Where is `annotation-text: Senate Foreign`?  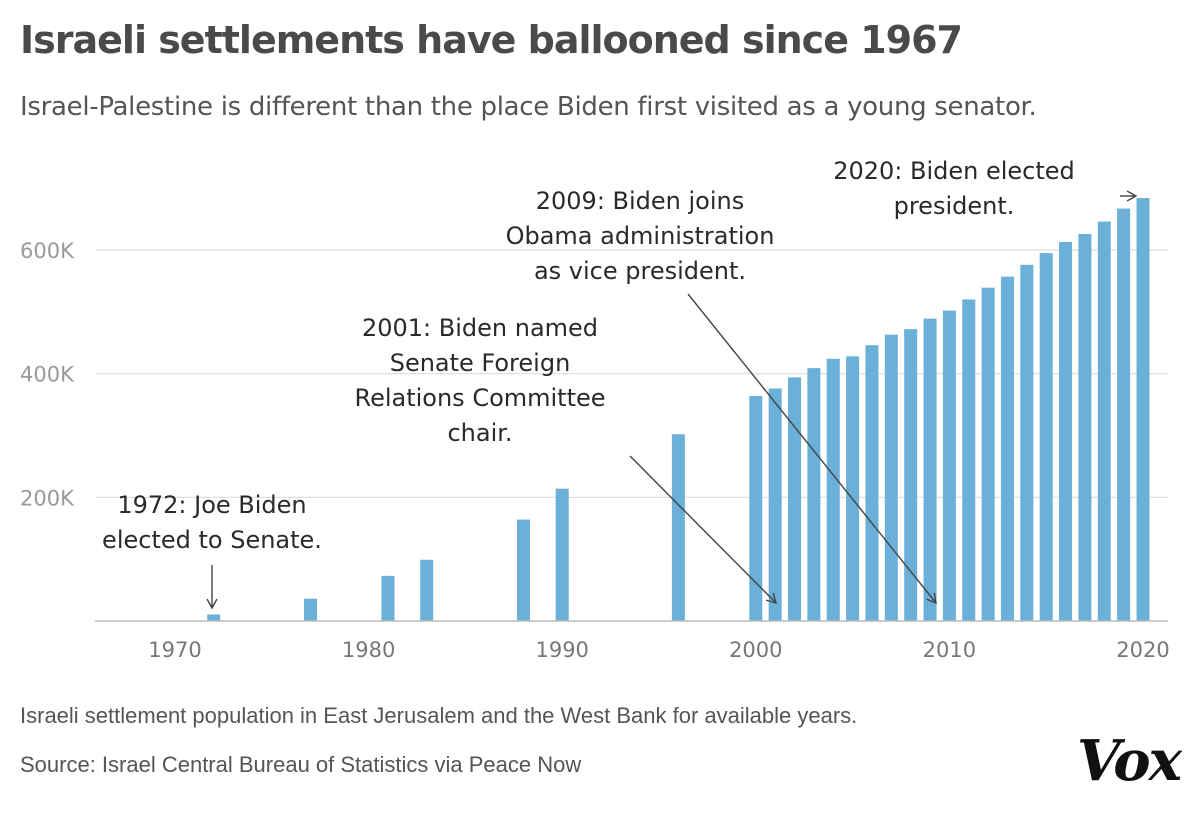
annotation-text: Senate Foreign is located at coordinates (480, 363).